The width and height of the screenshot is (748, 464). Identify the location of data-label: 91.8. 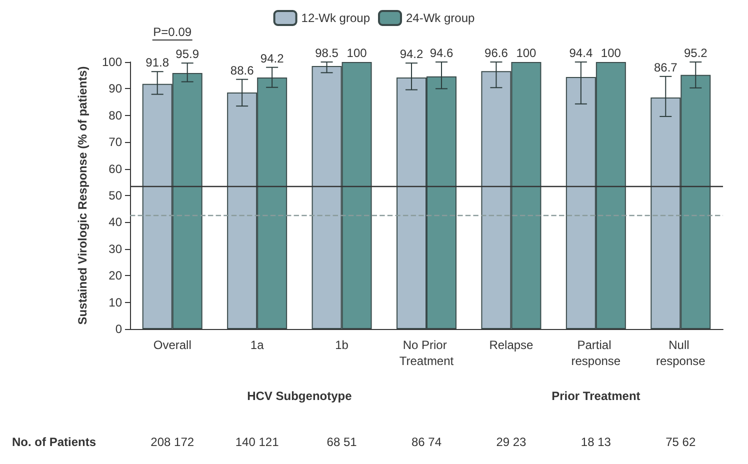
(158, 63).